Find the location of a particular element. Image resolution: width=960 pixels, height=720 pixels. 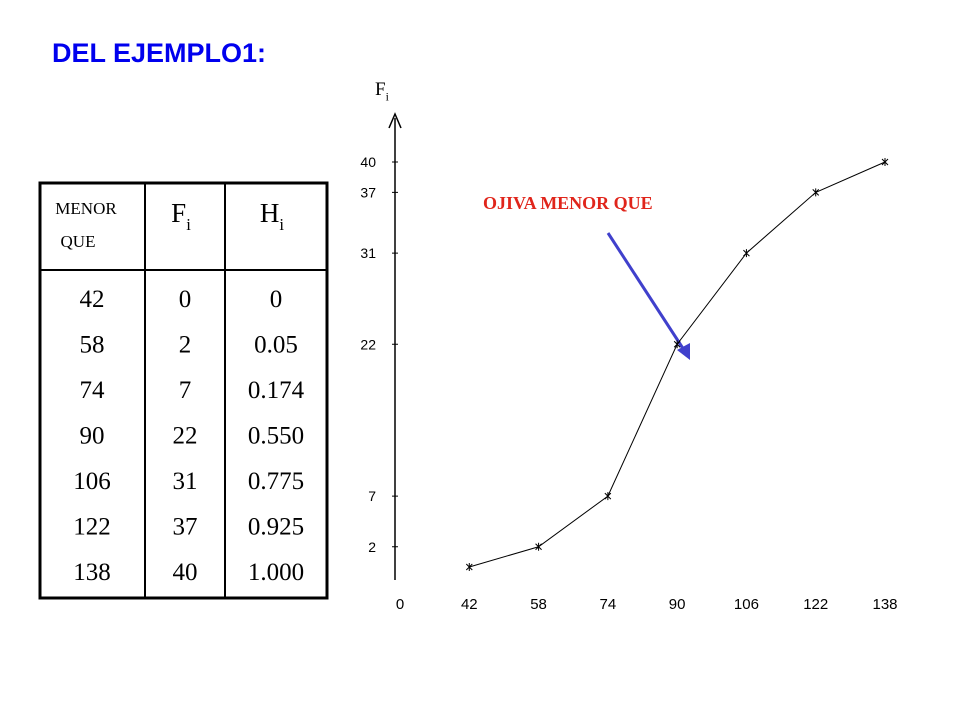

table-cell: 1.000 is located at coordinates (276, 572).